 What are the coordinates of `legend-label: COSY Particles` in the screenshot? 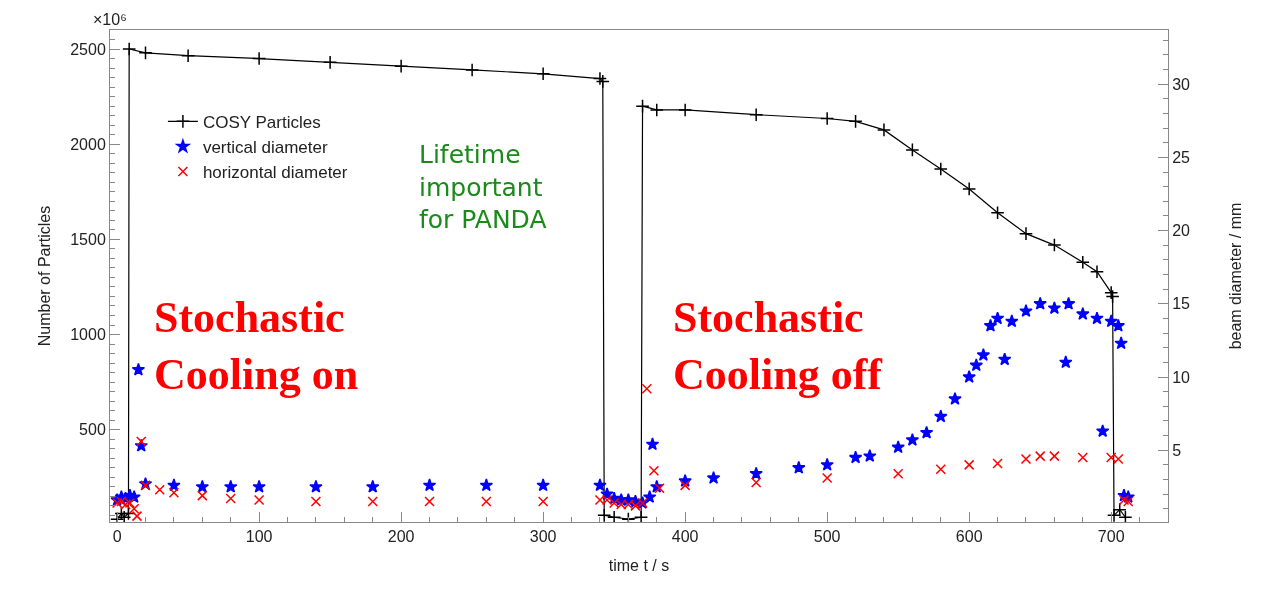 It's located at (261, 122).